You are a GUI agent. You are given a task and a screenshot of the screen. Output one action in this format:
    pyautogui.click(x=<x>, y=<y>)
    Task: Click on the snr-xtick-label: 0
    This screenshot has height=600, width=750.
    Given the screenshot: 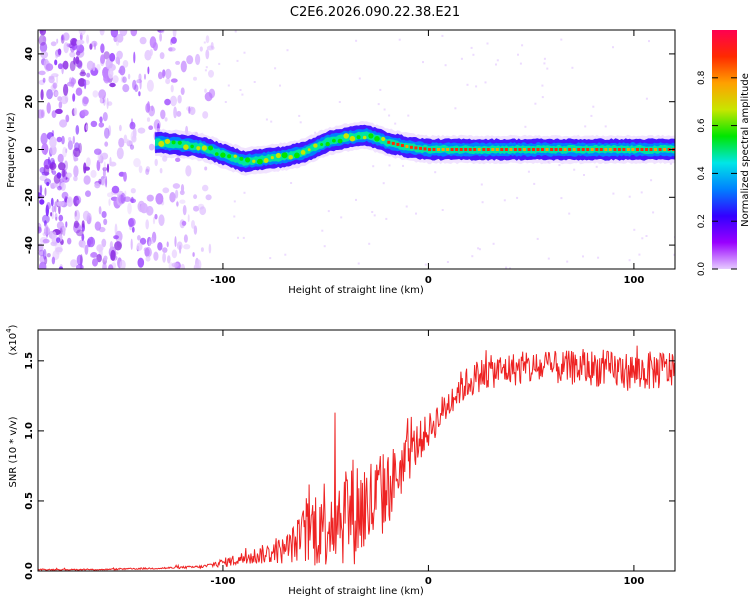 What is the action you would take?
    pyautogui.click(x=428, y=581)
    